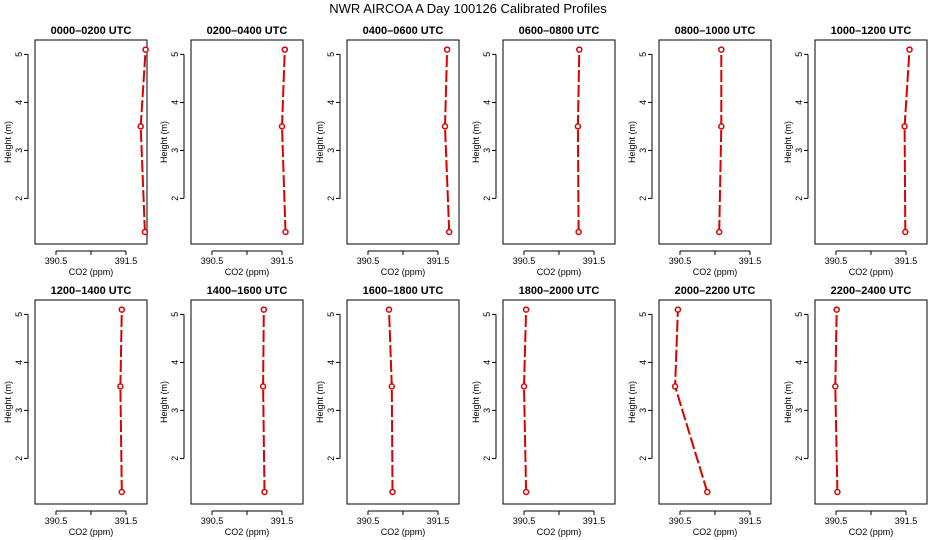 This screenshot has height=540, width=936. I want to click on panel-title: 0000–0200 UTC, so click(91, 31).